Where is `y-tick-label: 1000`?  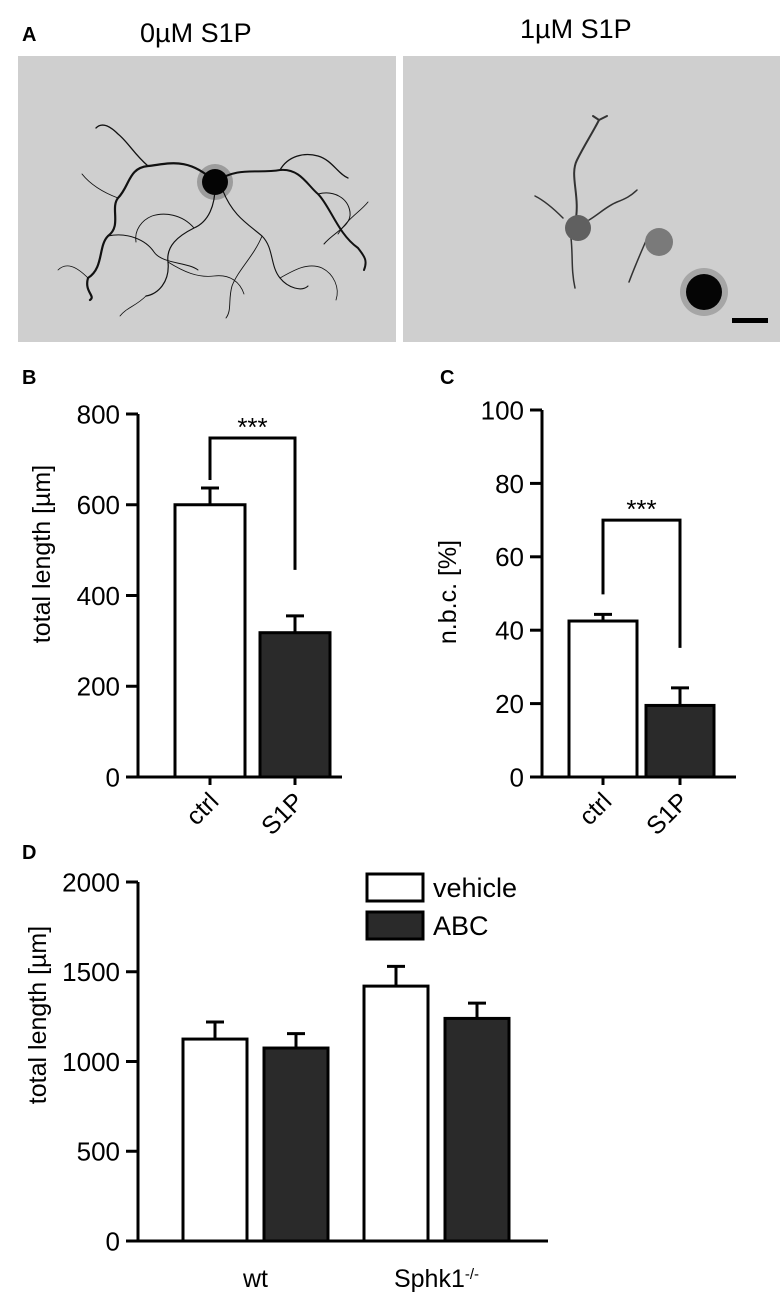
y-tick-label: 1000 is located at coordinates (91, 1062).